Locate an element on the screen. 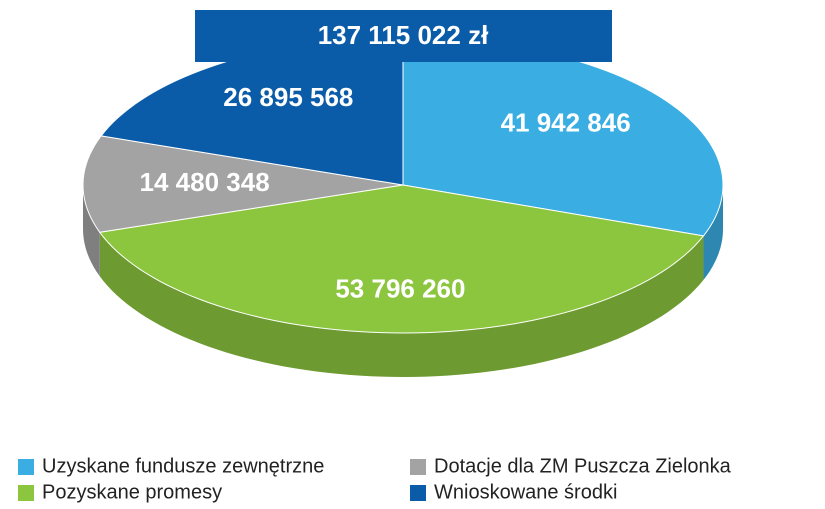 The width and height of the screenshot is (825, 509). legend-label: Dotacje dla ZM Puszcza Zielonka is located at coordinates (583, 466).